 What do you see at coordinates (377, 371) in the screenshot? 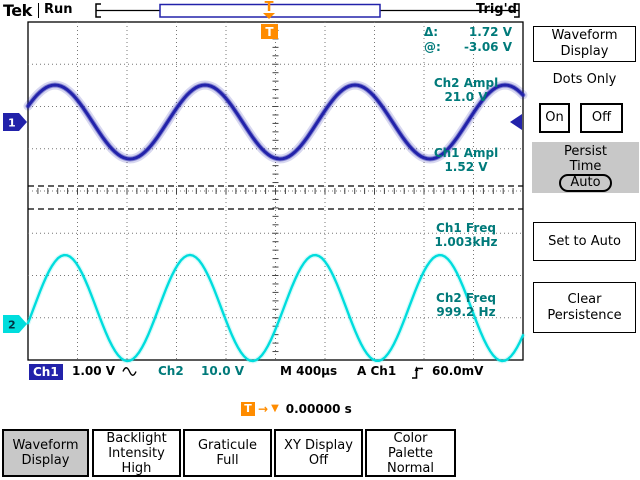
I see `trigger-source-readout: A Ch1` at bounding box center [377, 371].